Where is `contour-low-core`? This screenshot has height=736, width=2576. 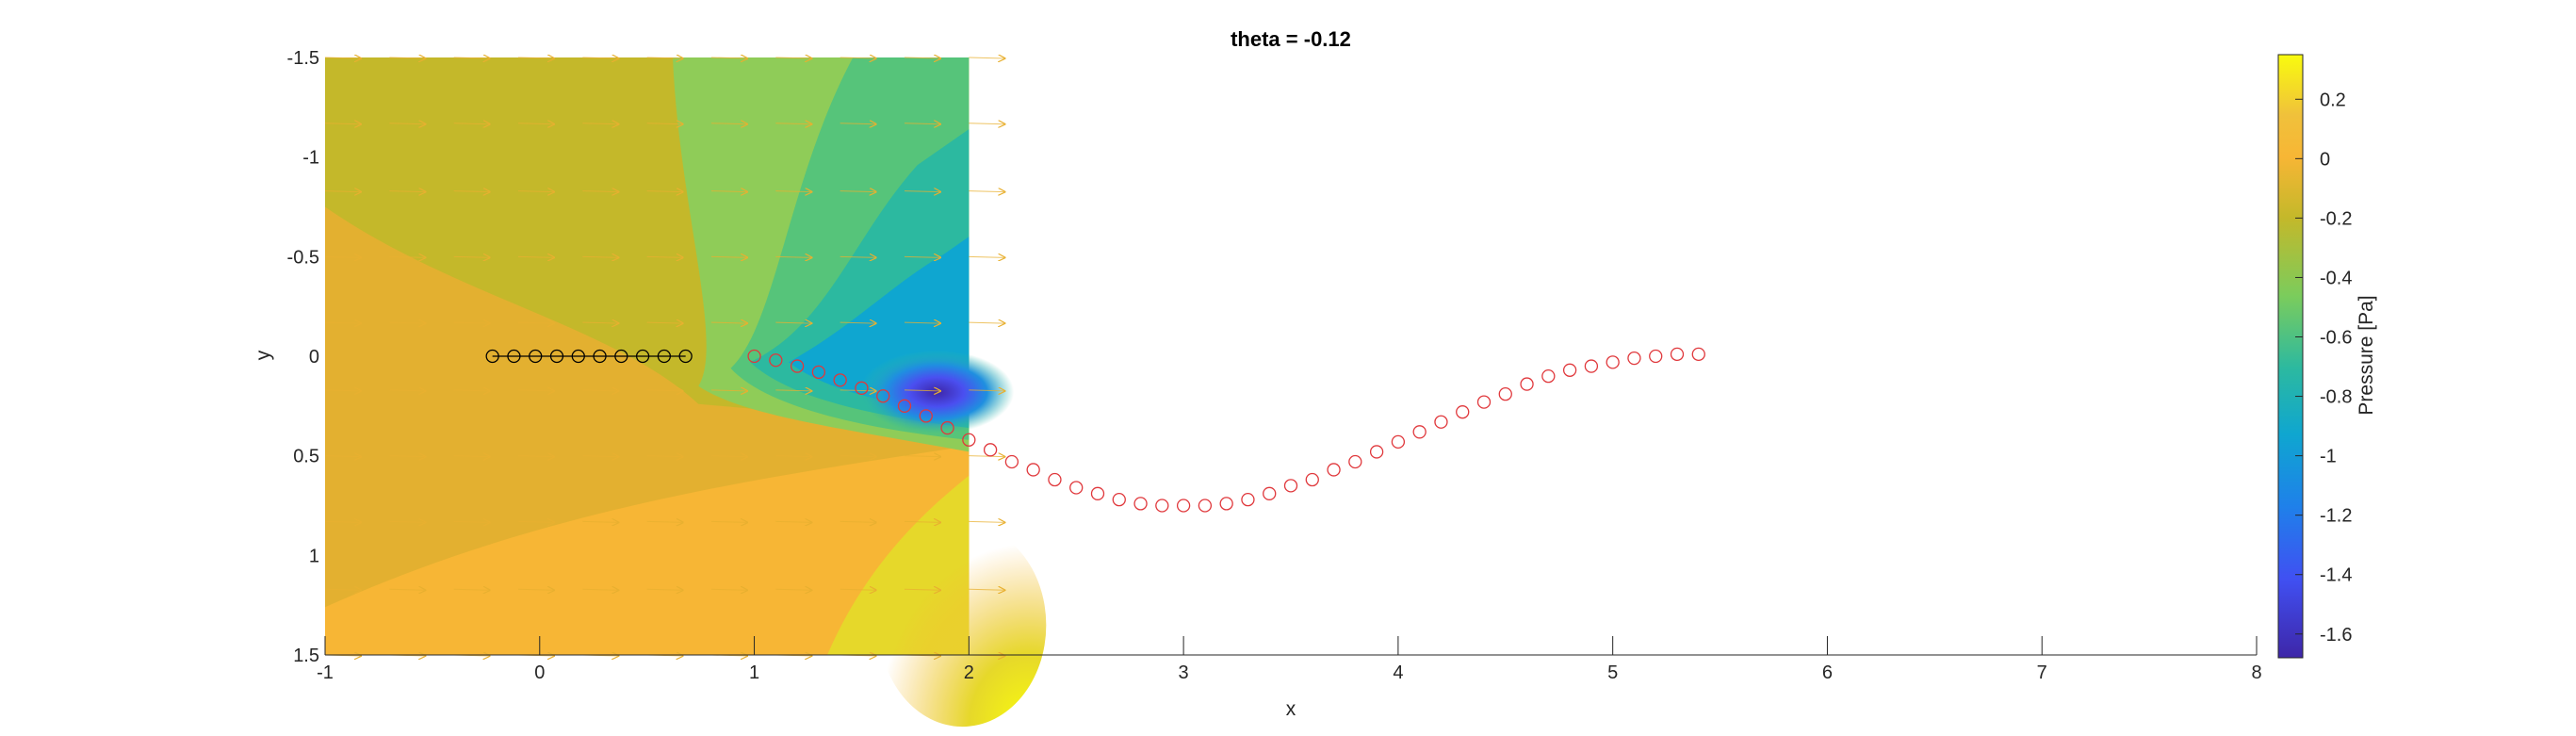
contour-low-core is located at coordinates (937, 392).